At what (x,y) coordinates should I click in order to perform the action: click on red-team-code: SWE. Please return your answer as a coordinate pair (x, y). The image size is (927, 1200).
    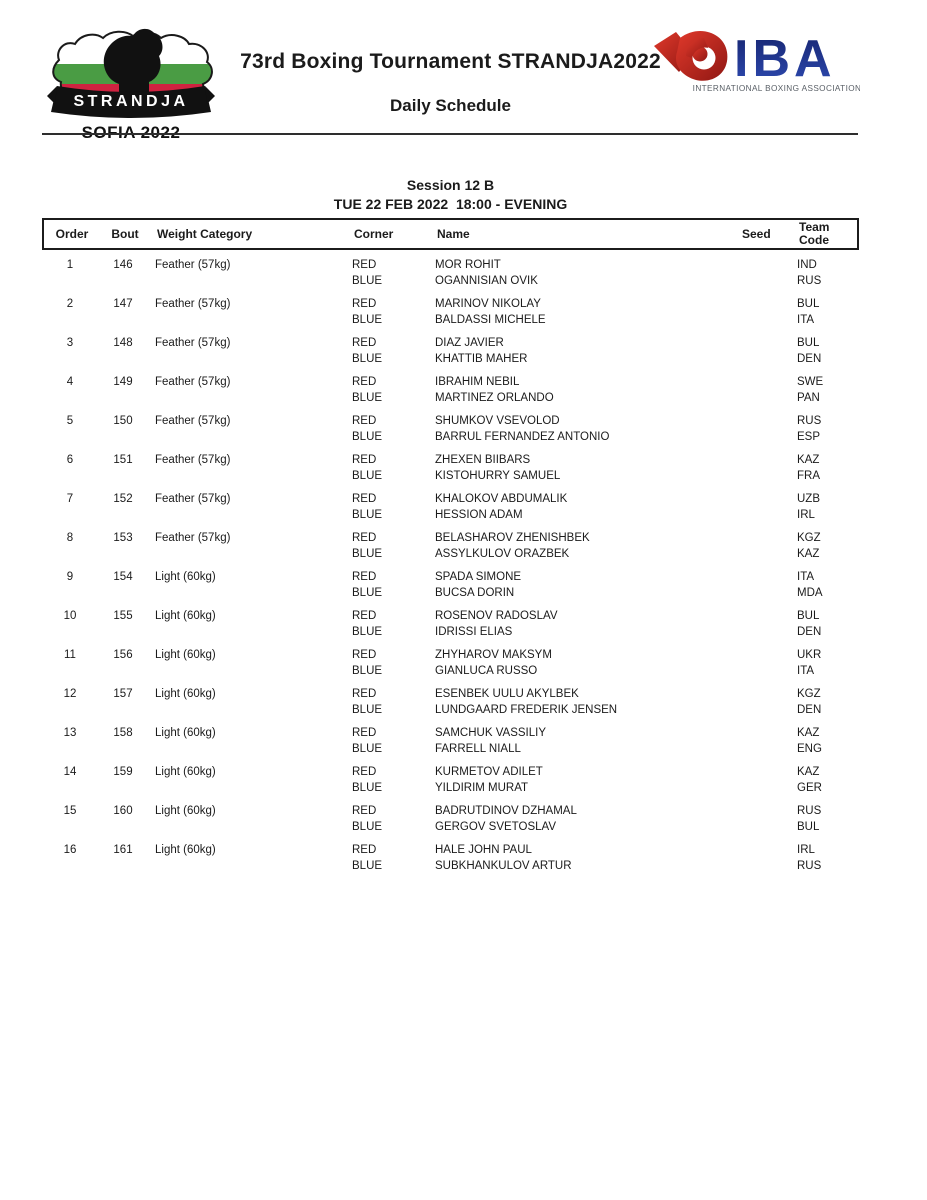
    Looking at the image, I should click on (810, 382).